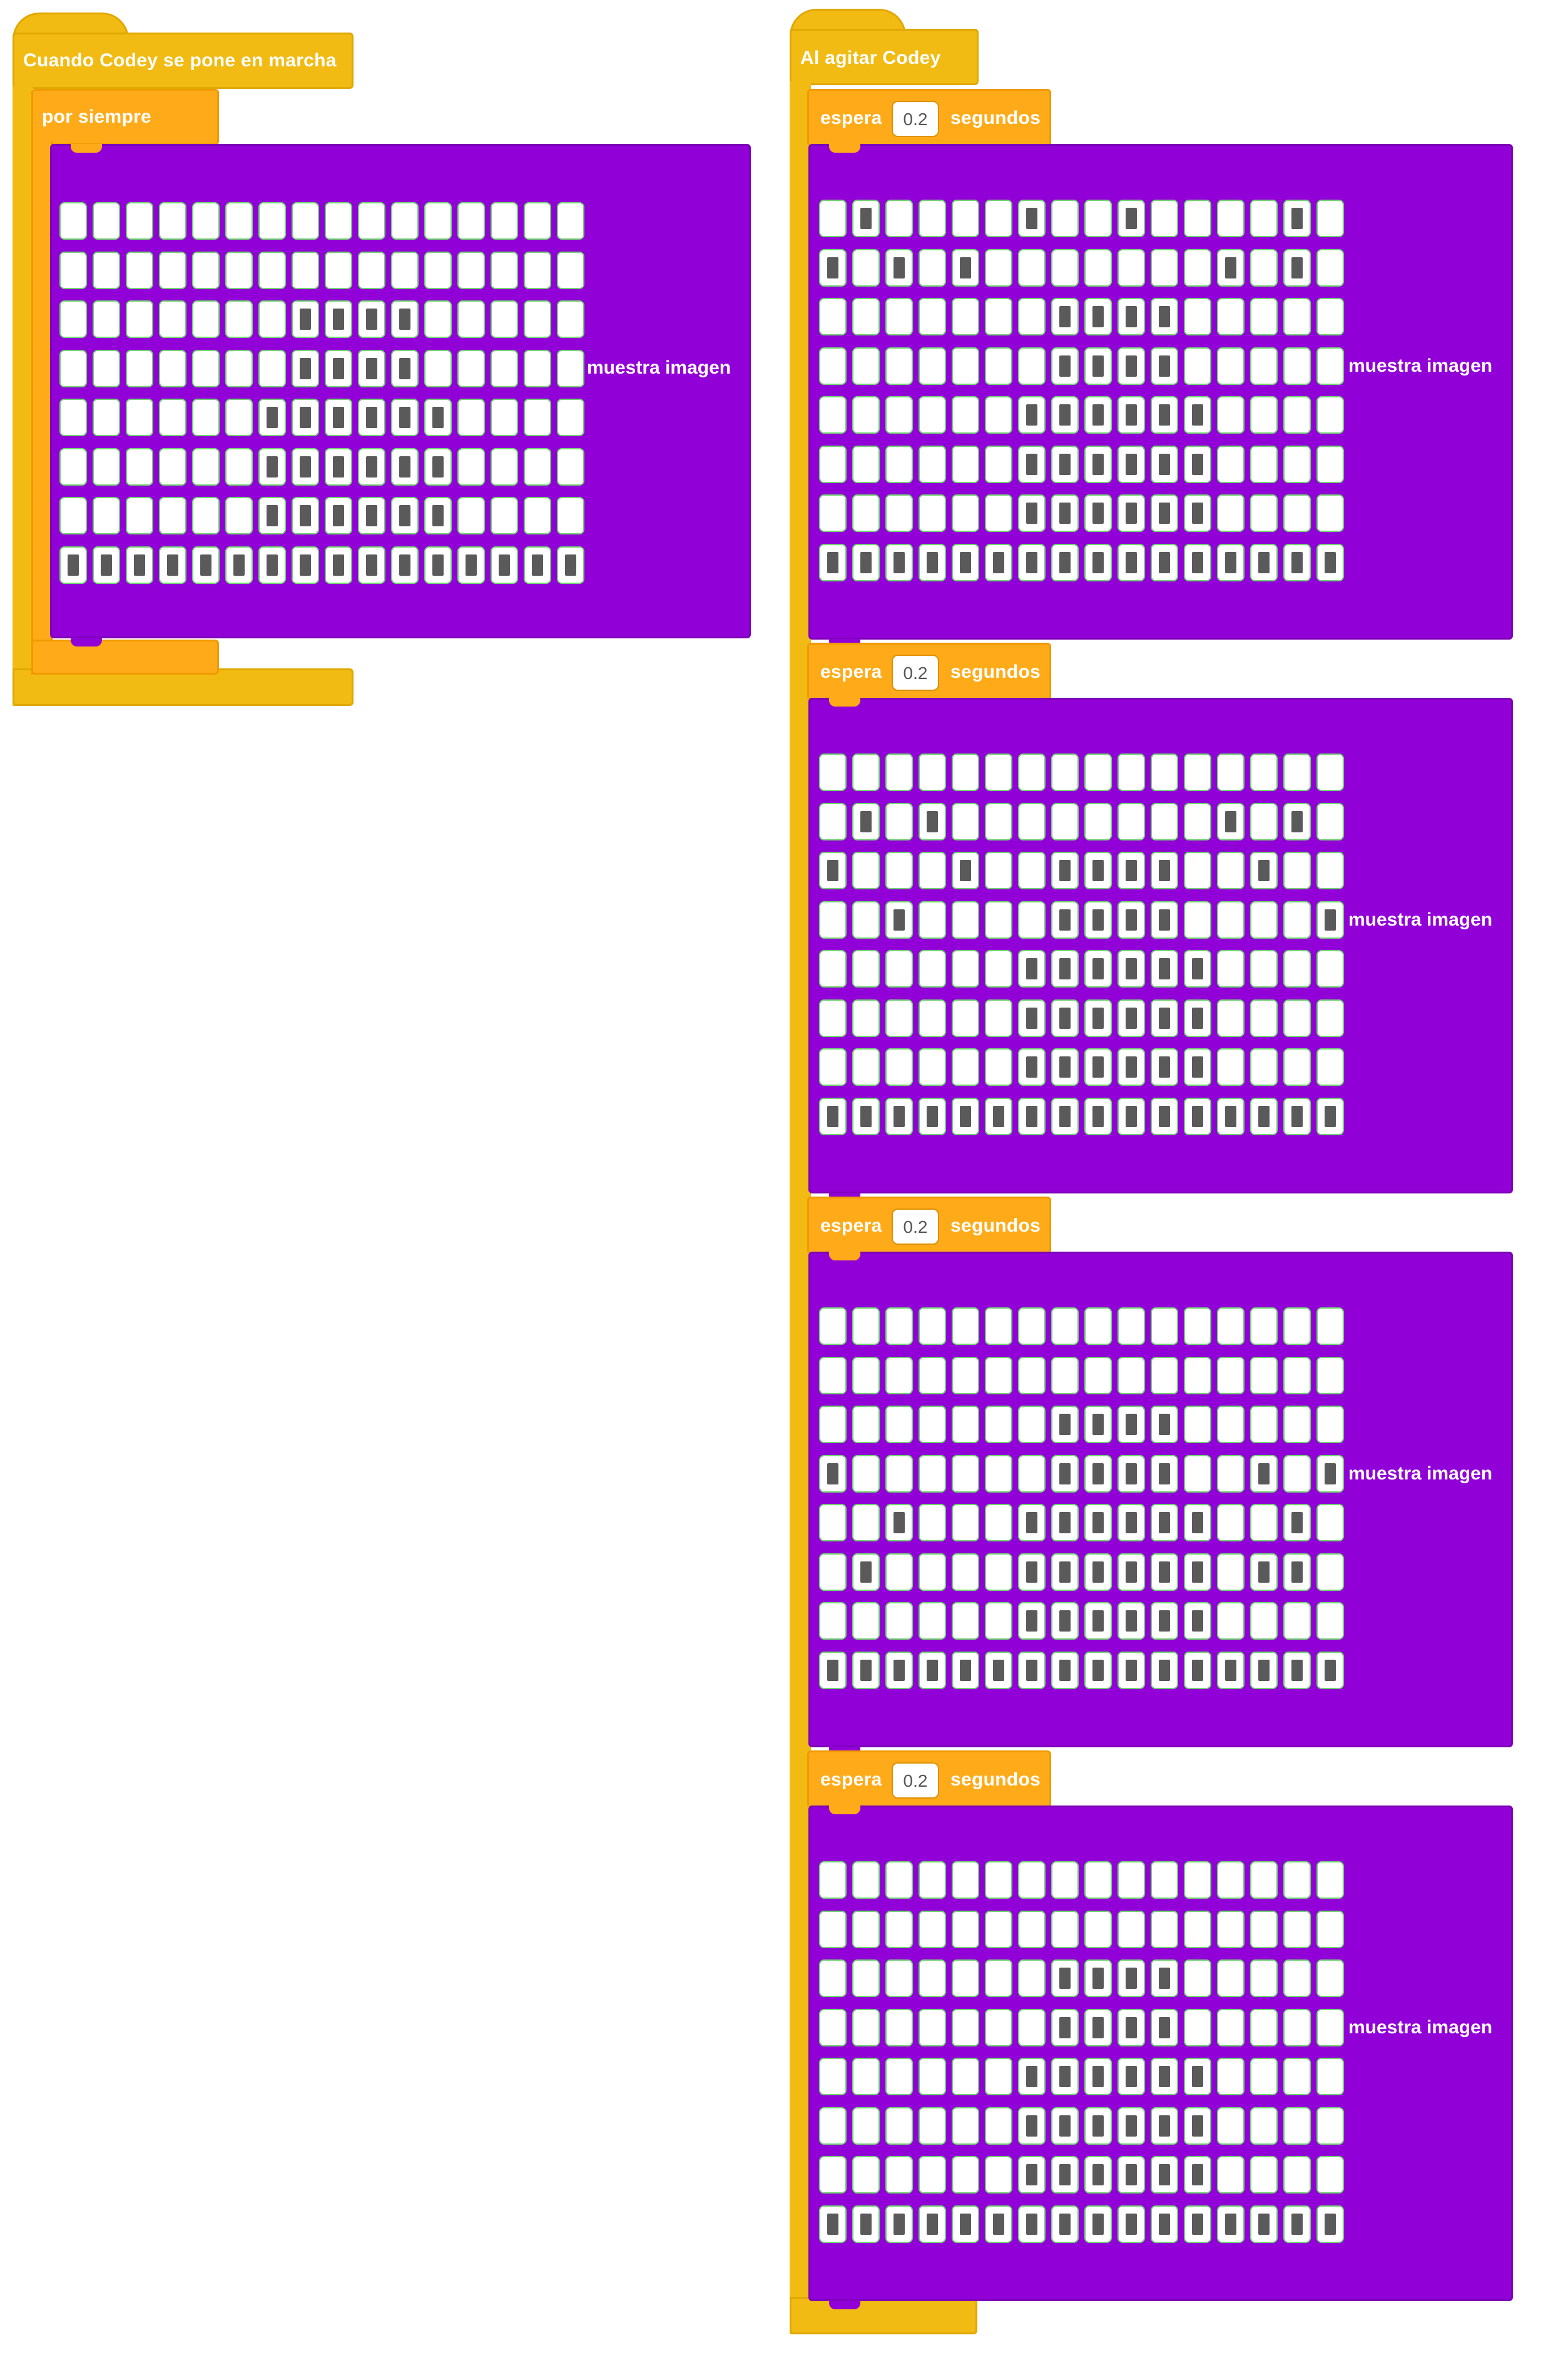 The width and height of the screenshot is (1568, 2365). What do you see at coordinates (1081, 2052) in the screenshot?
I see `led-matrix` at bounding box center [1081, 2052].